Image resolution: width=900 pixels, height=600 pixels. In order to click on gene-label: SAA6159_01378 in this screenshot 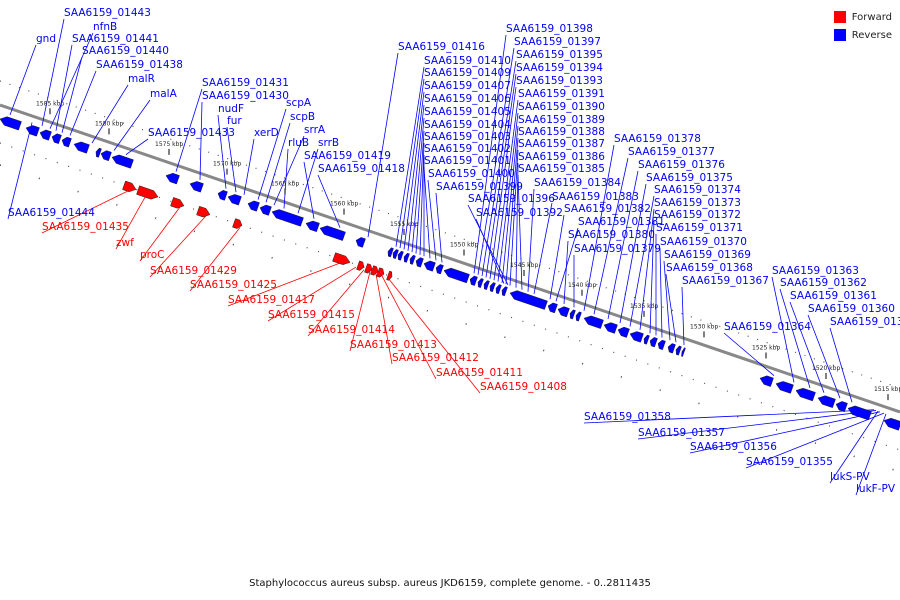, I will do `click(657, 139)`.